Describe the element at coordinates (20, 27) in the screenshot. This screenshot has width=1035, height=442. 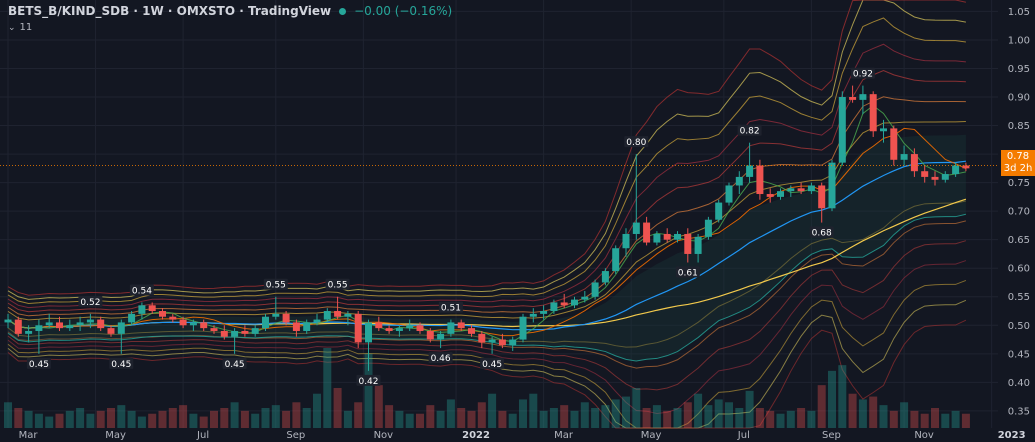
I see `indicators-toggle: ⌄ 11` at that location.